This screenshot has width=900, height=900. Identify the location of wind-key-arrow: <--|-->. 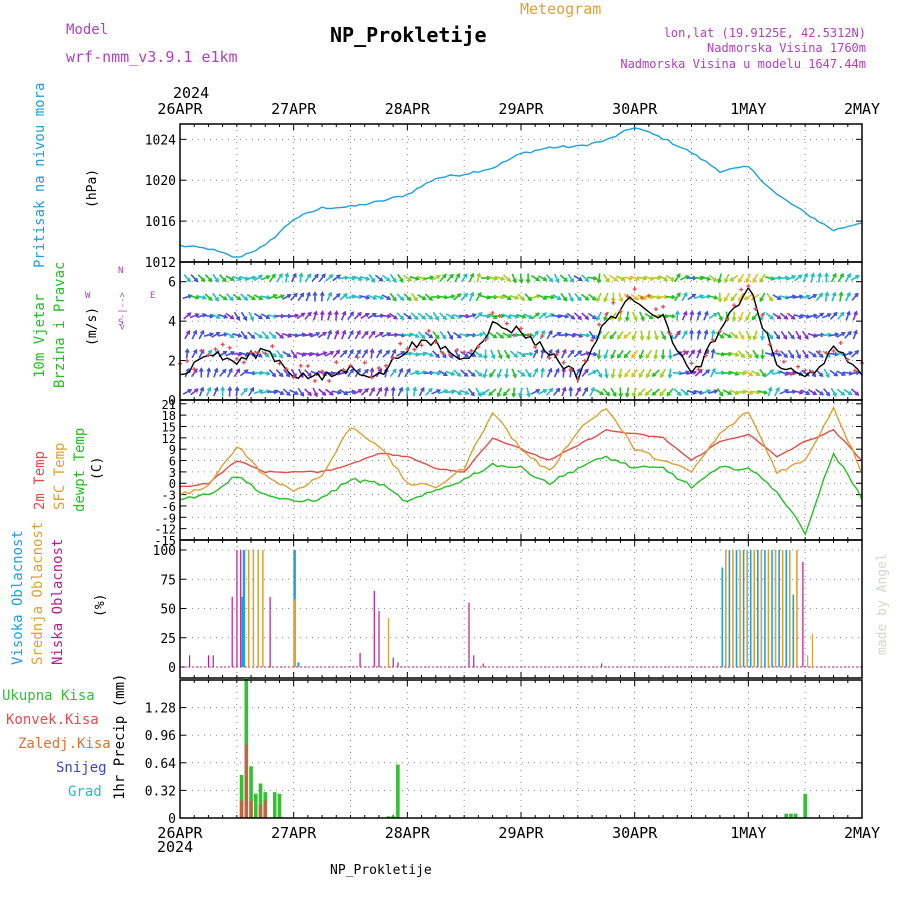
(123, 310).